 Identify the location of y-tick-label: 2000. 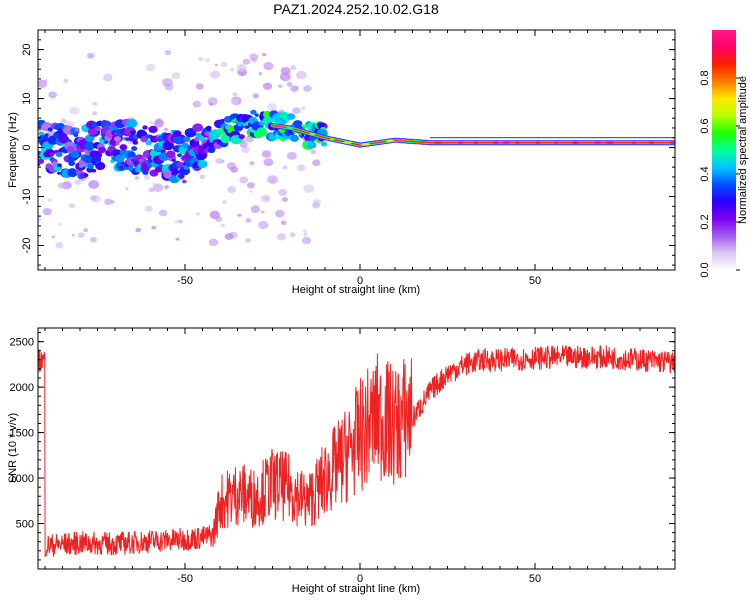
(22, 388).